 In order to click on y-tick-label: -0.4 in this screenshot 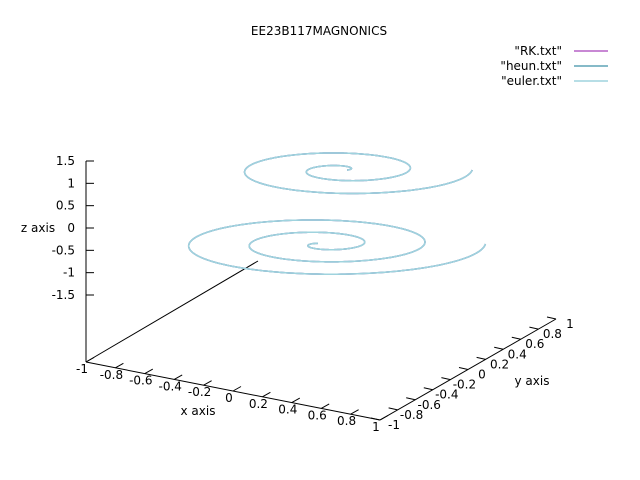, I will do `click(446, 395)`.